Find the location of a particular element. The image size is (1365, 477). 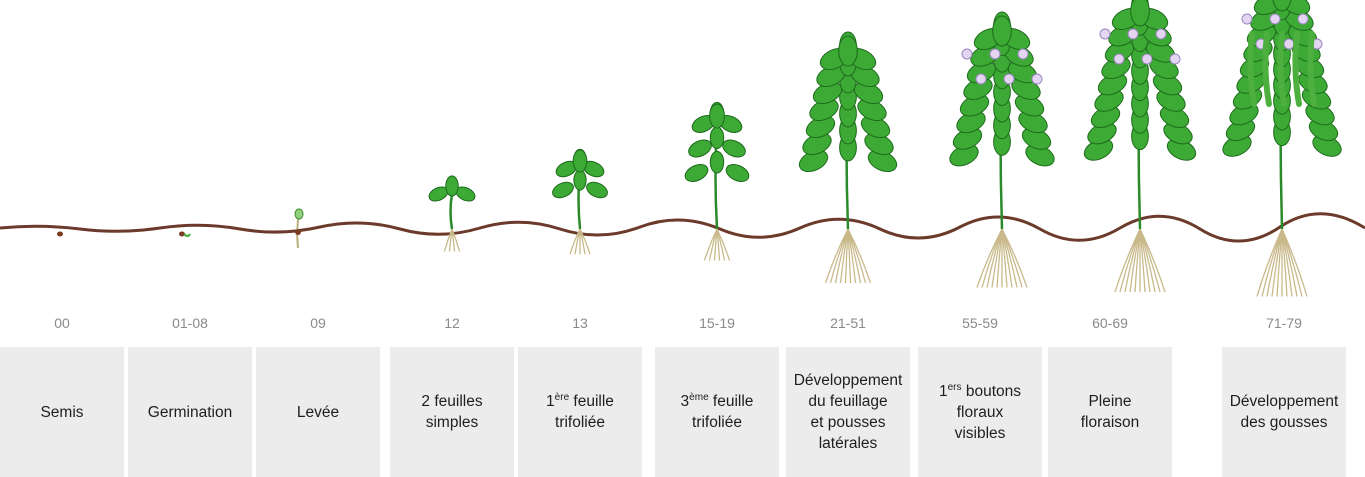

label-line: latérales is located at coordinates (848, 443).